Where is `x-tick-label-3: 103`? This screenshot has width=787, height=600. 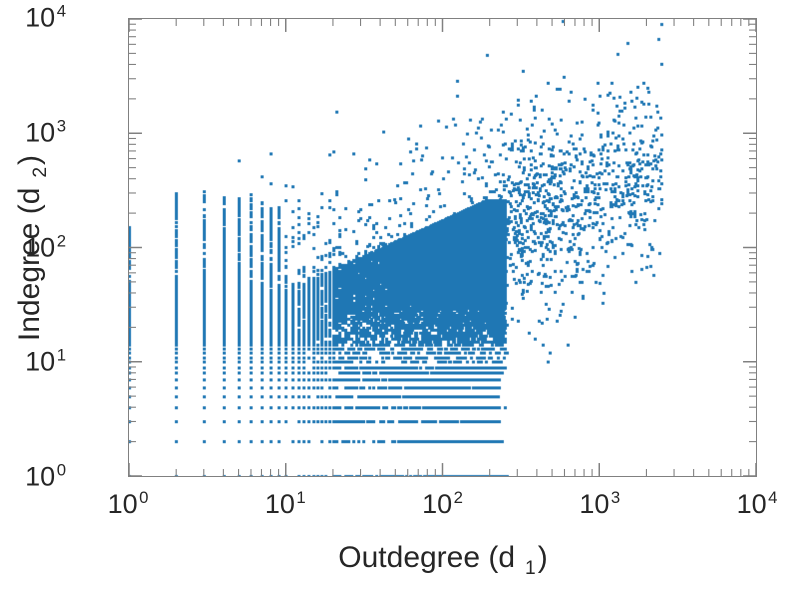 x-tick-label-3: 103 is located at coordinates (600, 503).